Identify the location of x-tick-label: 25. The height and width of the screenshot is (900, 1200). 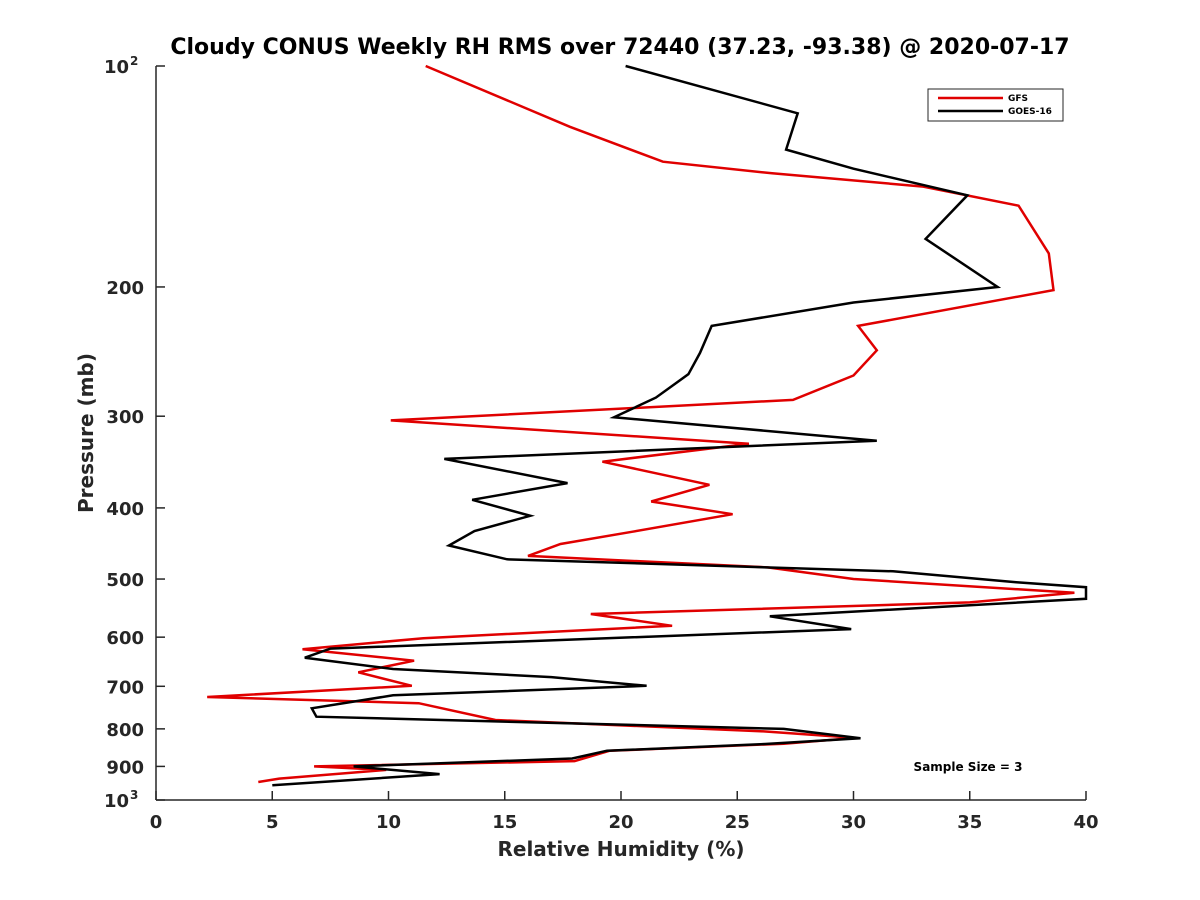
(737, 822).